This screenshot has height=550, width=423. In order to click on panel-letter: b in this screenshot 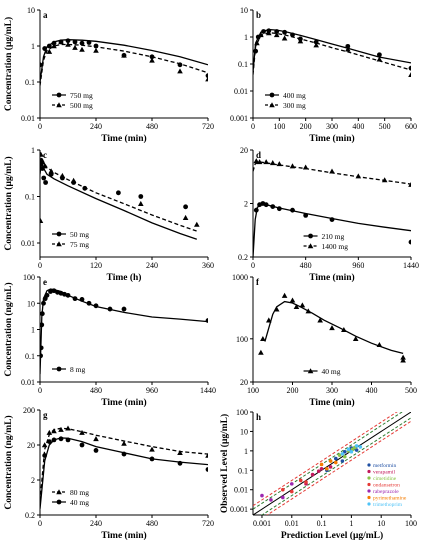, I will do `click(258, 15)`.